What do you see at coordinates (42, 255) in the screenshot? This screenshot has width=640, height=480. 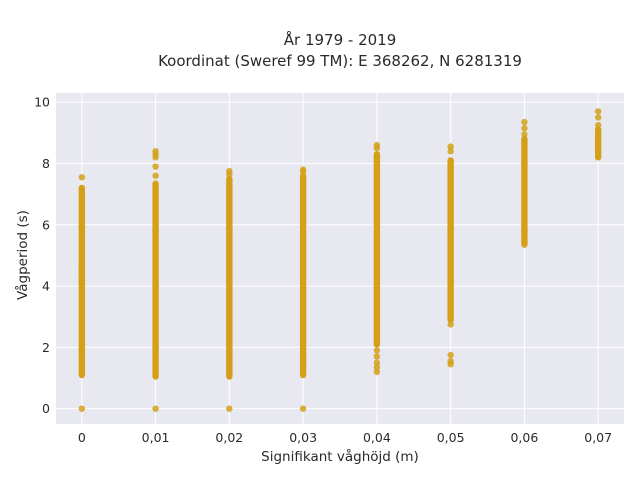 I see `y-axis-ticks: 0 2 4 6 8 10` at bounding box center [42, 255].